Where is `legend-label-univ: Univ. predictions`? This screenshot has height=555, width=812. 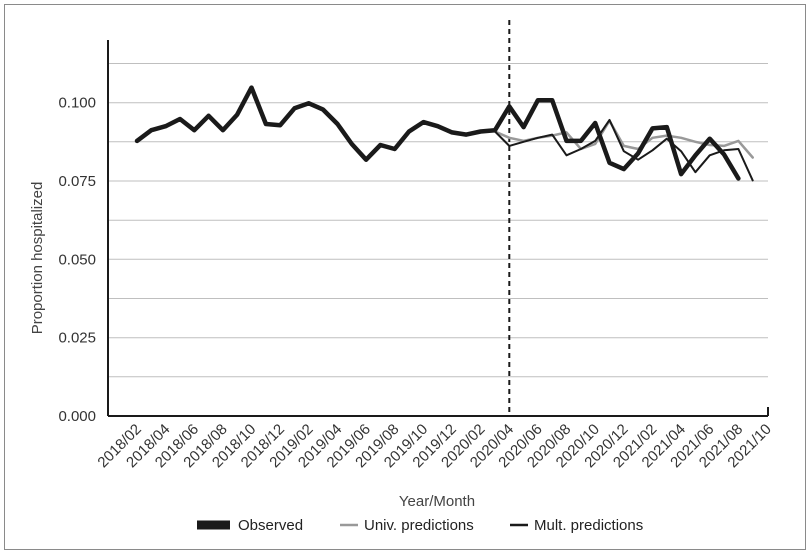
legend-label-univ: Univ. predictions is located at coordinates (419, 525).